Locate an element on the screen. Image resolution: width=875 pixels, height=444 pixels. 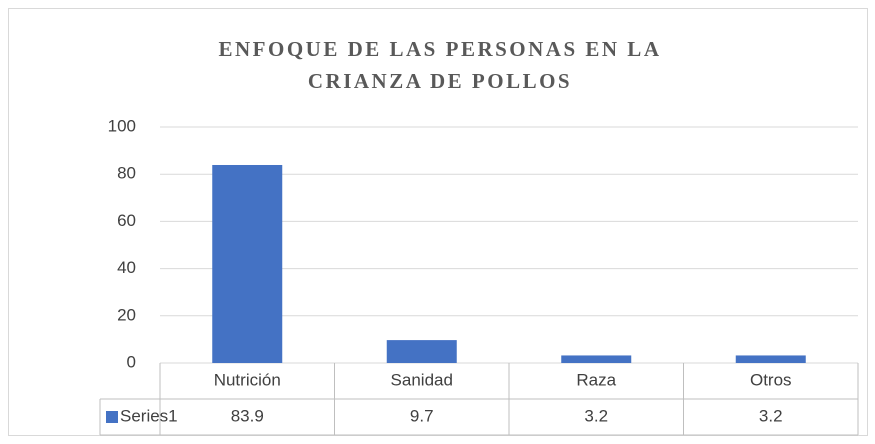
legend-swatch is located at coordinates (112, 417).